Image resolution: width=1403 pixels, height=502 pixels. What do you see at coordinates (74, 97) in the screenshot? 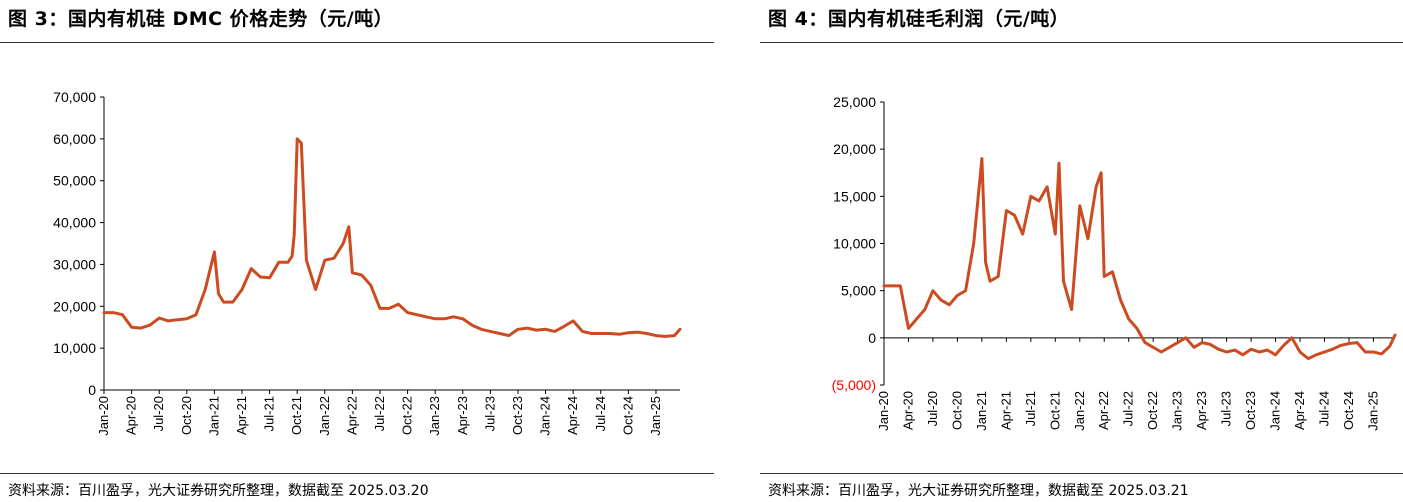
I see `y-tick-label: 70,000` at bounding box center [74, 97].